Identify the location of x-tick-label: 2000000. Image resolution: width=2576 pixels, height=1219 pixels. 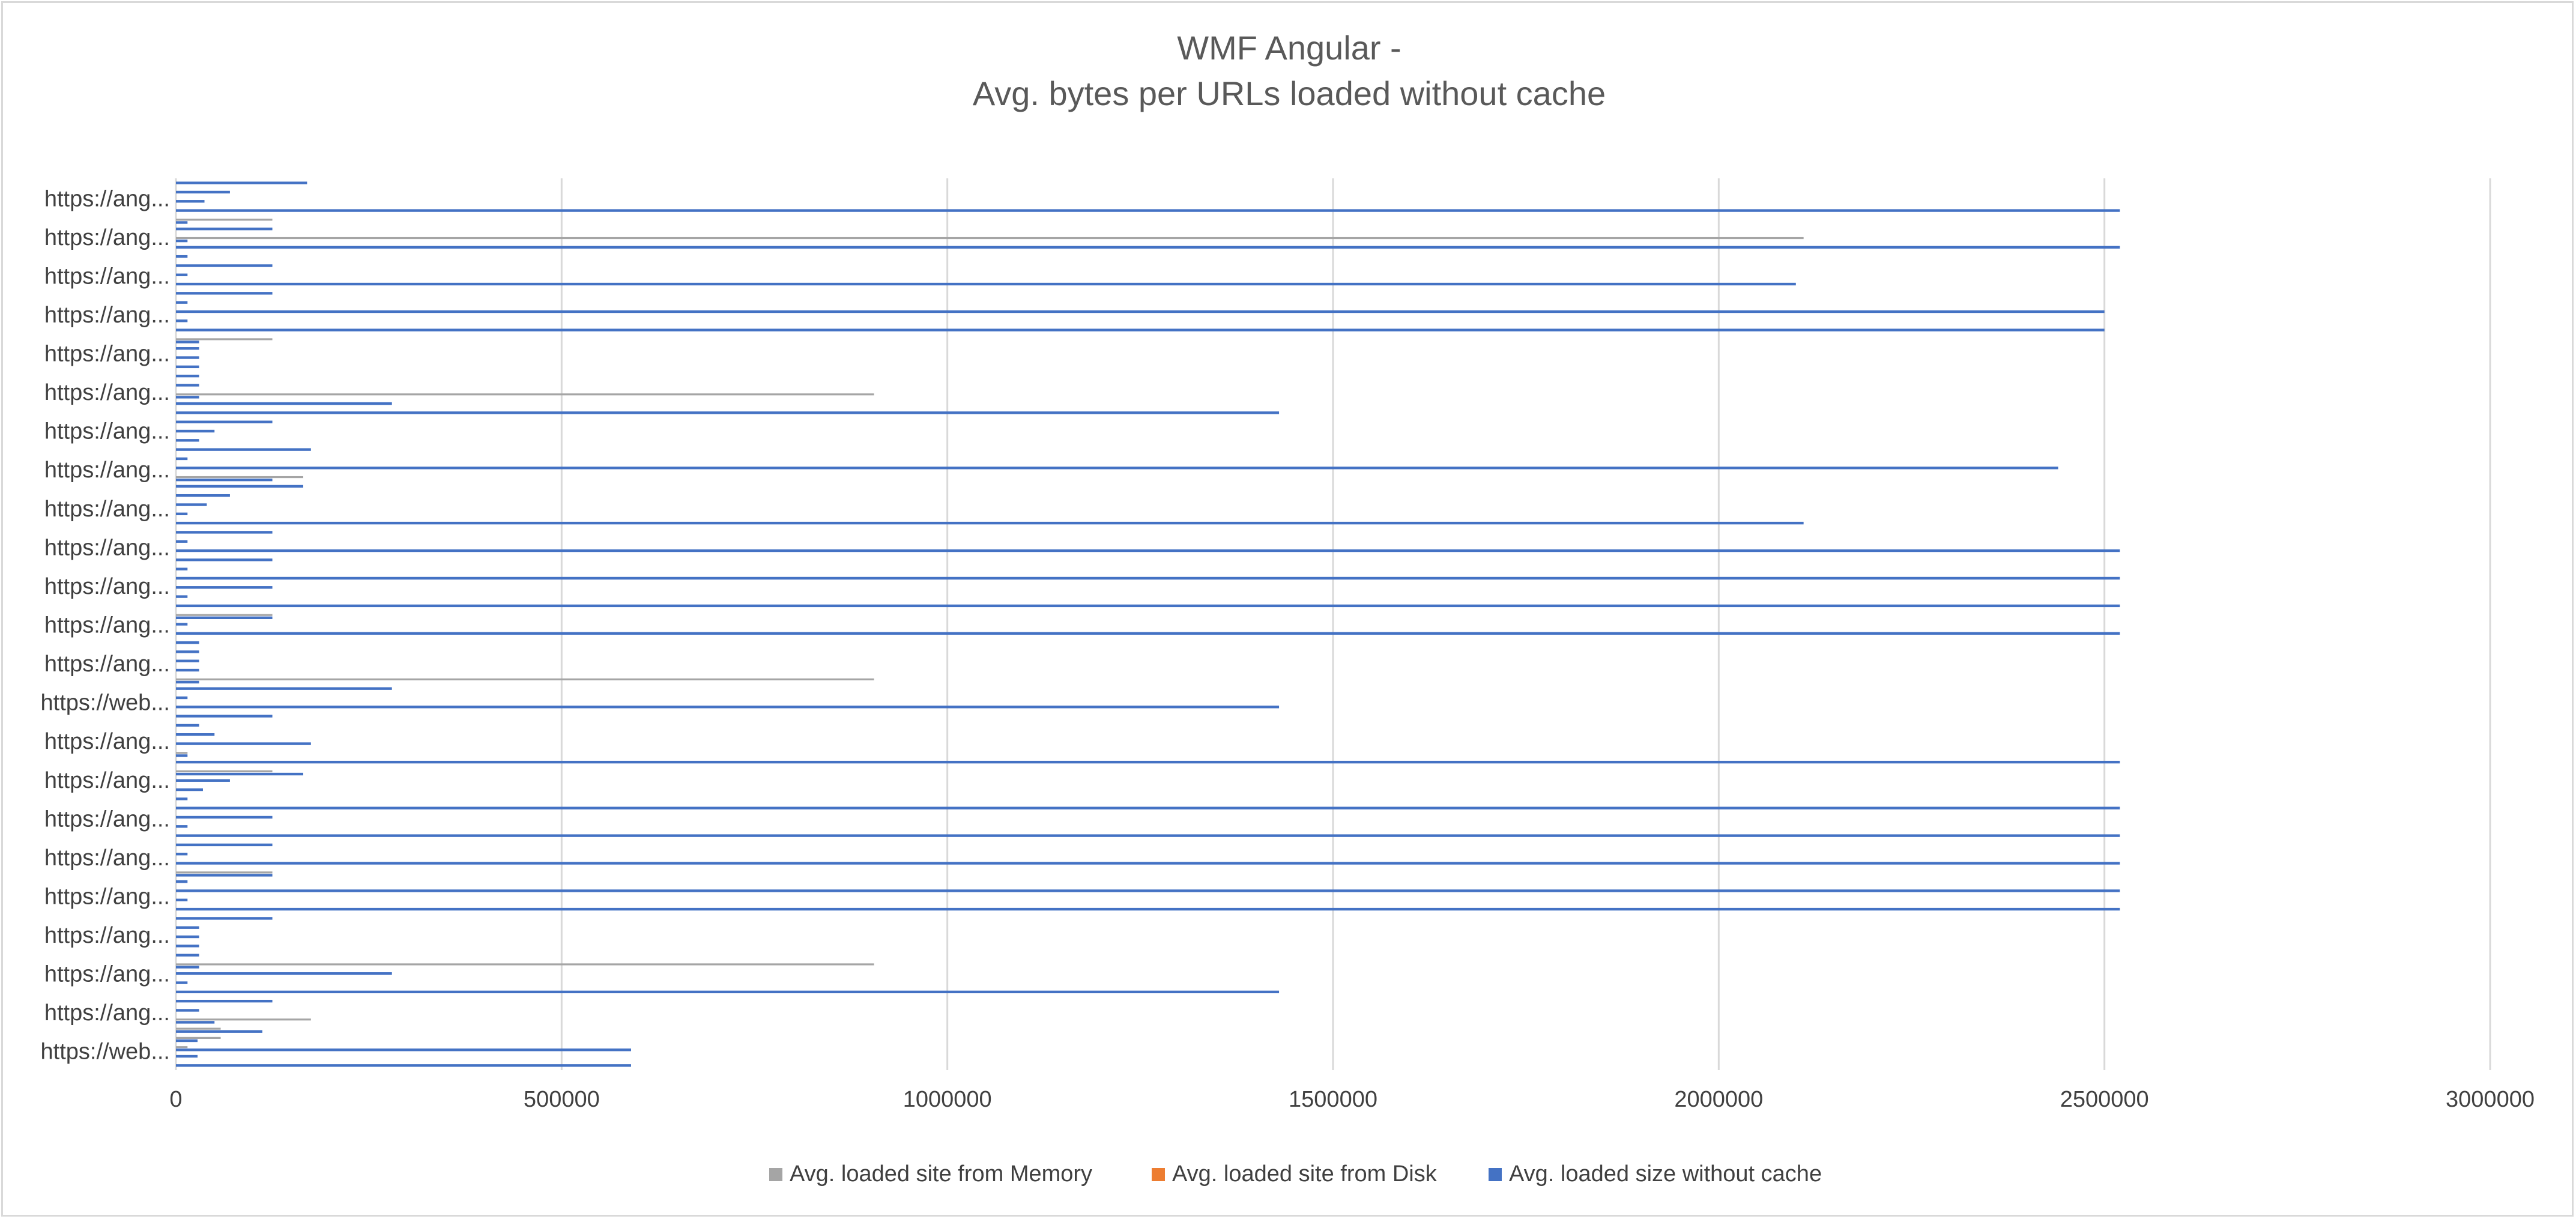
(1718, 1099).